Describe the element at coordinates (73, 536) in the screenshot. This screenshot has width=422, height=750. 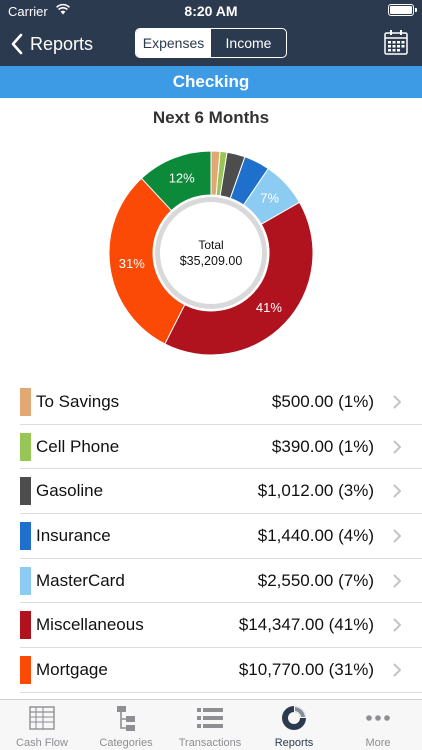
I see `category-name: Insurance` at that location.